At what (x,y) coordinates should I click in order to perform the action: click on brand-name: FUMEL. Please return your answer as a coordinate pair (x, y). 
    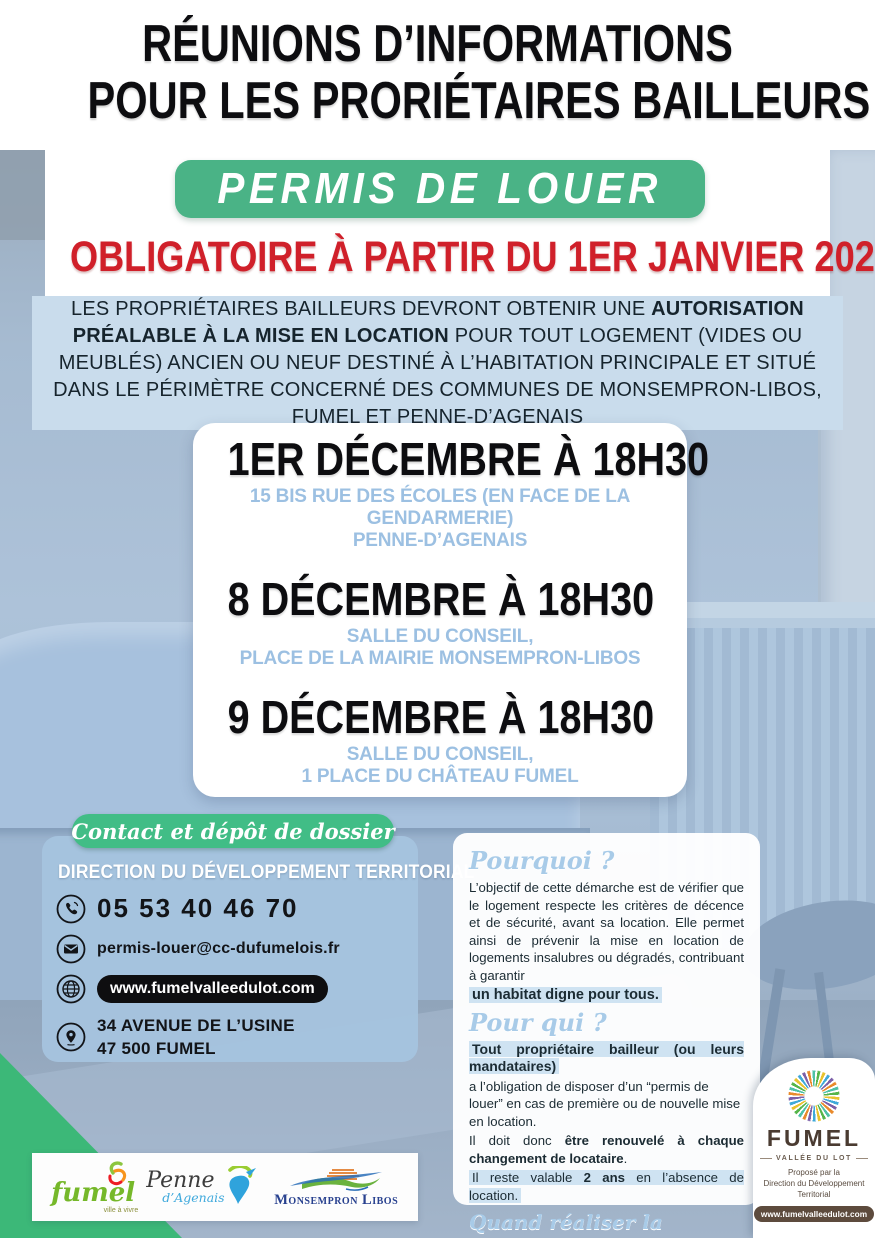
    Looking at the image, I should click on (814, 1138).